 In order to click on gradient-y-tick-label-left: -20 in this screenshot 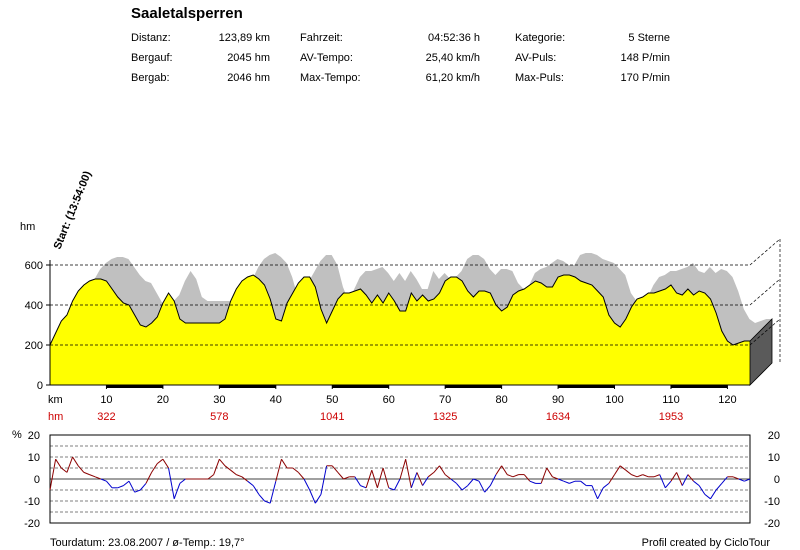, I will do `click(32, 524)`.